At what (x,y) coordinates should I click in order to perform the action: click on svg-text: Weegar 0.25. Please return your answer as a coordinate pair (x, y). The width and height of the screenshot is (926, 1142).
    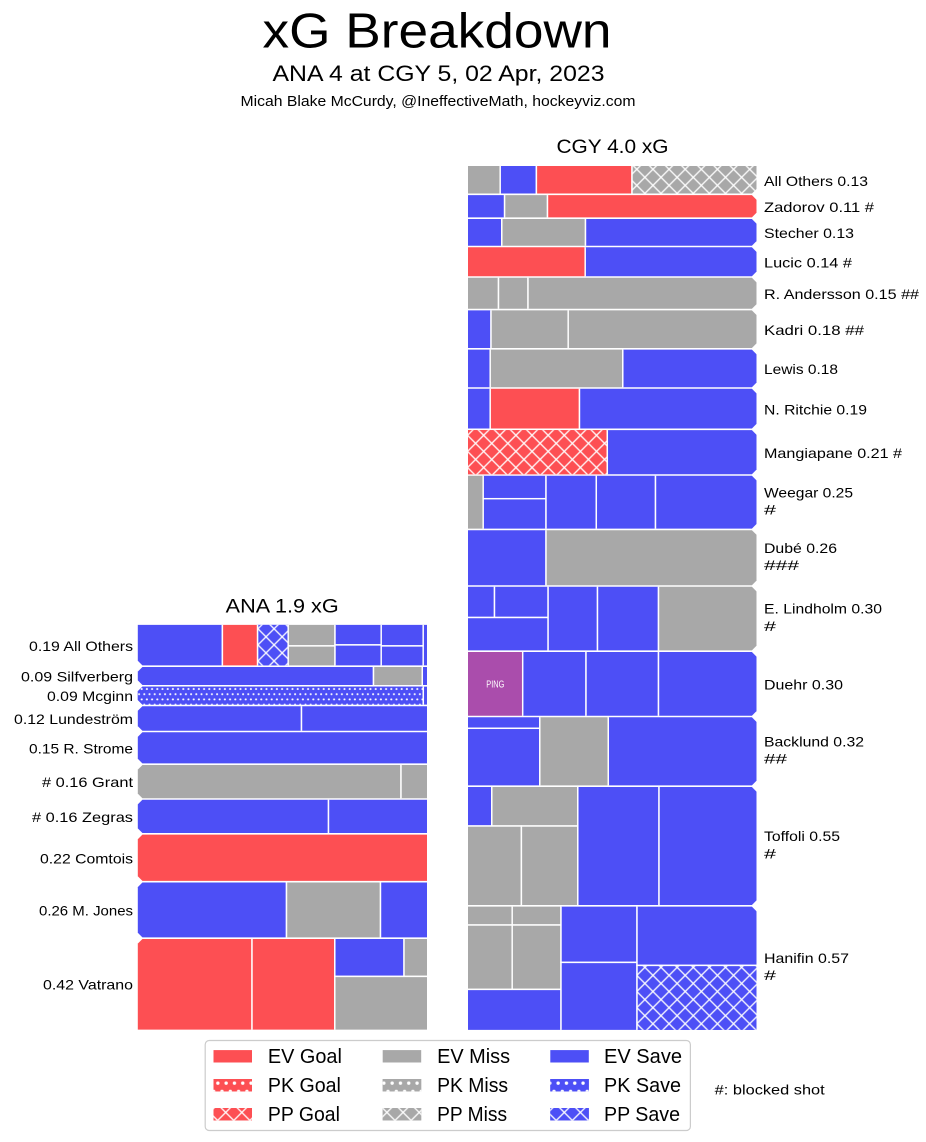
    Looking at the image, I should click on (808, 492).